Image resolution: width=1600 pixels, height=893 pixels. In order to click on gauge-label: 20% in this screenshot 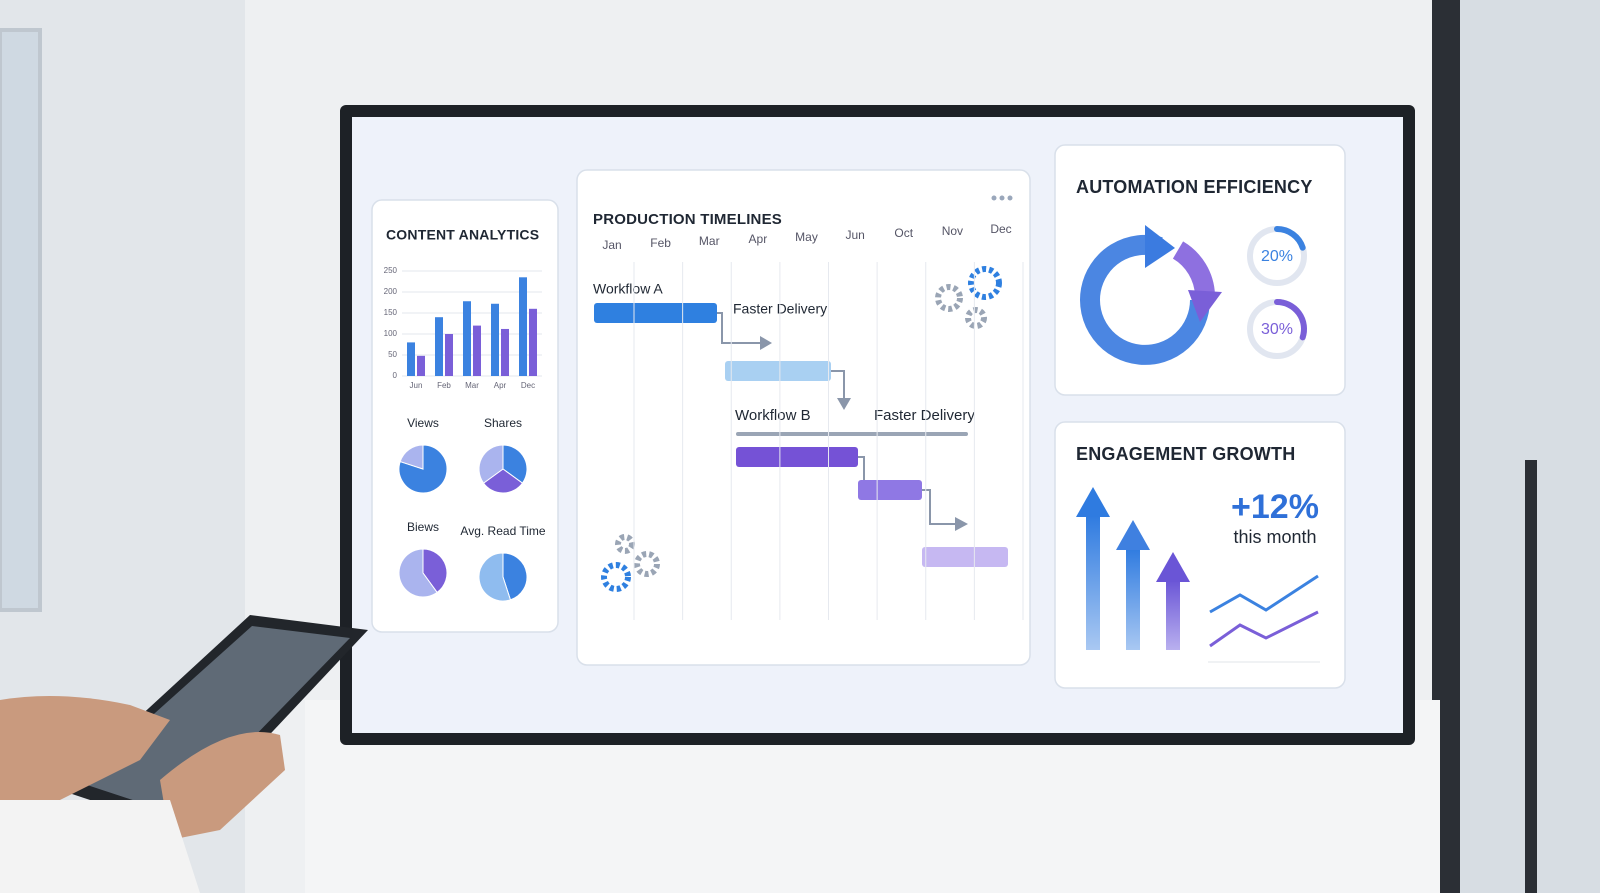, I will do `click(1277, 256)`.